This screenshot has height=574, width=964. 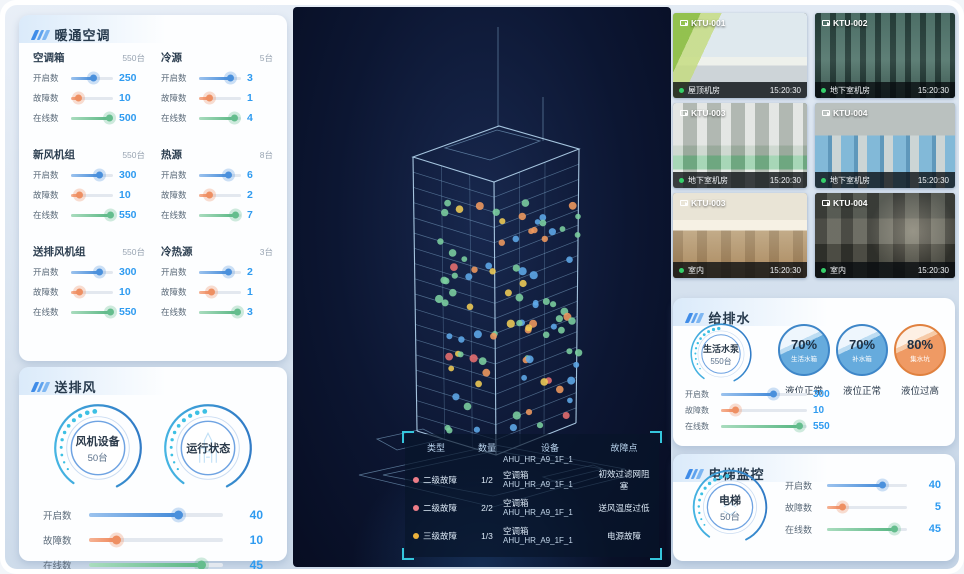 What do you see at coordinates (885, 235) in the screenshot?
I see `camera-tile: KTU-004 室内 15:20:30` at bounding box center [885, 235].